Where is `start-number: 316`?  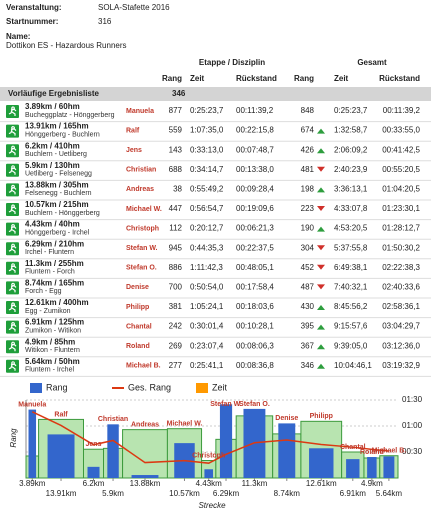
start-number: 316 is located at coordinates (105, 21).